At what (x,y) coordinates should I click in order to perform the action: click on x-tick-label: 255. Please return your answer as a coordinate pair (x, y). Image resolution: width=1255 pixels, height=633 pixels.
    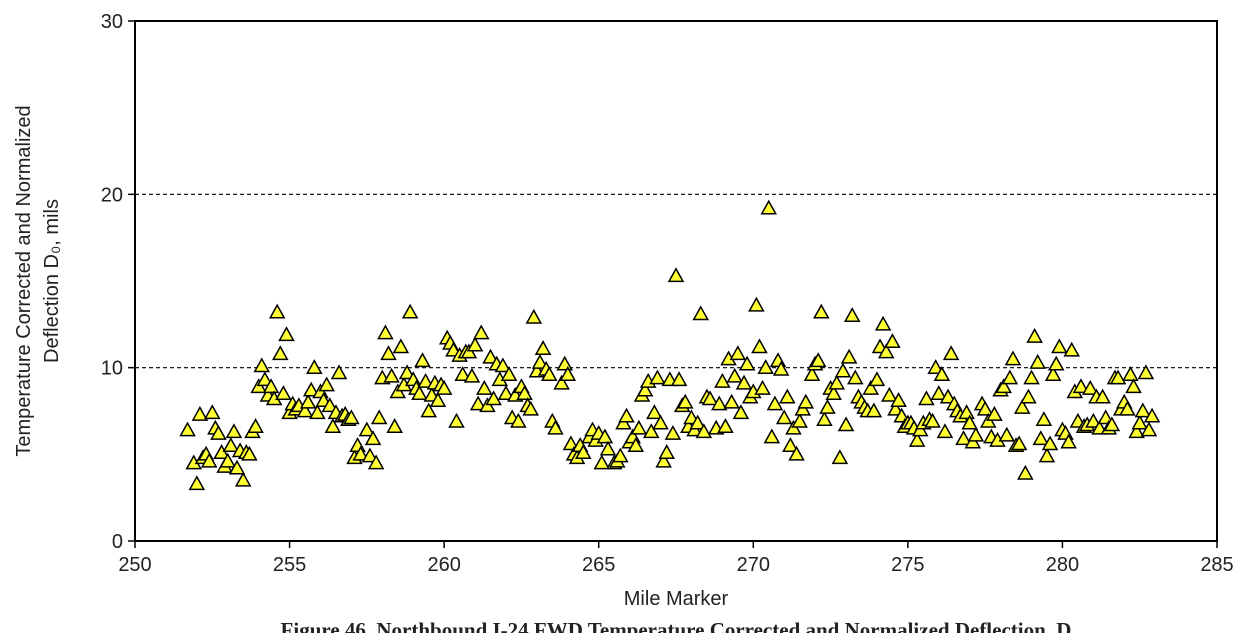
    Looking at the image, I should click on (289, 565).